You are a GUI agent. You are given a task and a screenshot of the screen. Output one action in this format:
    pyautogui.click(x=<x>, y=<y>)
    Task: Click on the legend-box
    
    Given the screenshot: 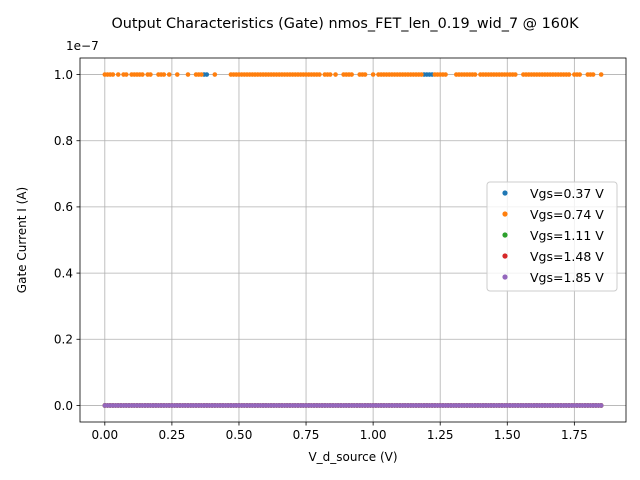 What is the action you would take?
    pyautogui.click(x=552, y=236)
    